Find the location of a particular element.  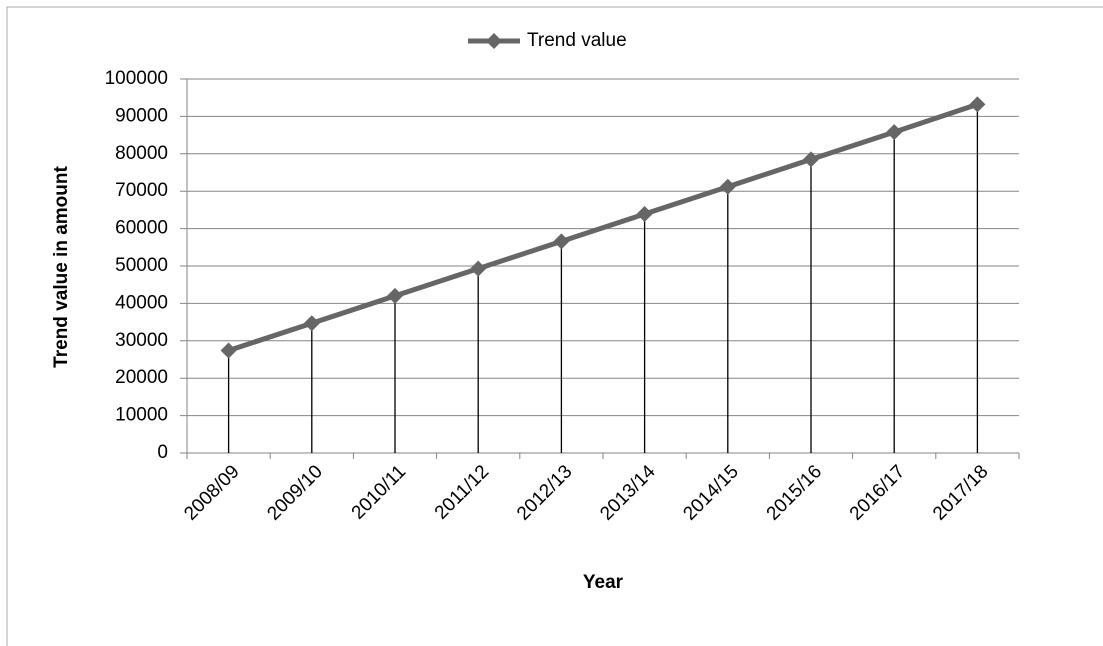

y-tick-label: 80000 is located at coordinates (141, 153).